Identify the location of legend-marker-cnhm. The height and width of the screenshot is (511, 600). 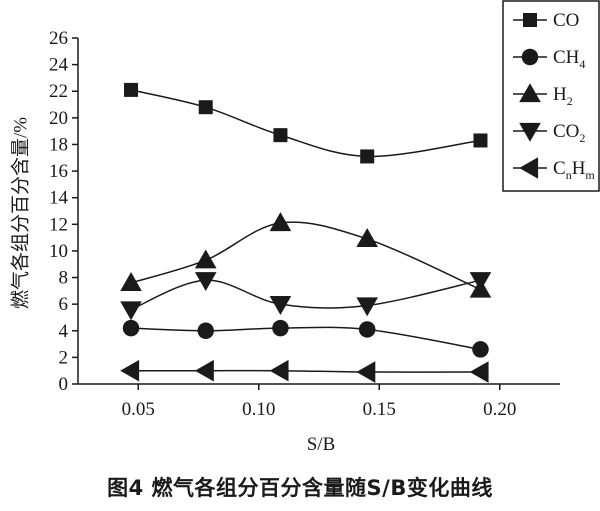
(529, 168).